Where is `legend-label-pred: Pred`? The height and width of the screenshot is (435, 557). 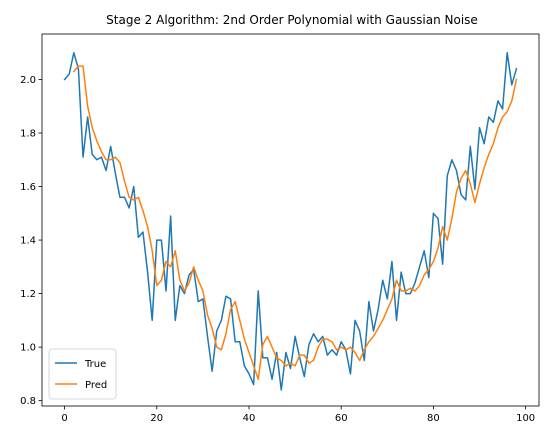 legend-label-pred: Pred is located at coordinates (96, 385).